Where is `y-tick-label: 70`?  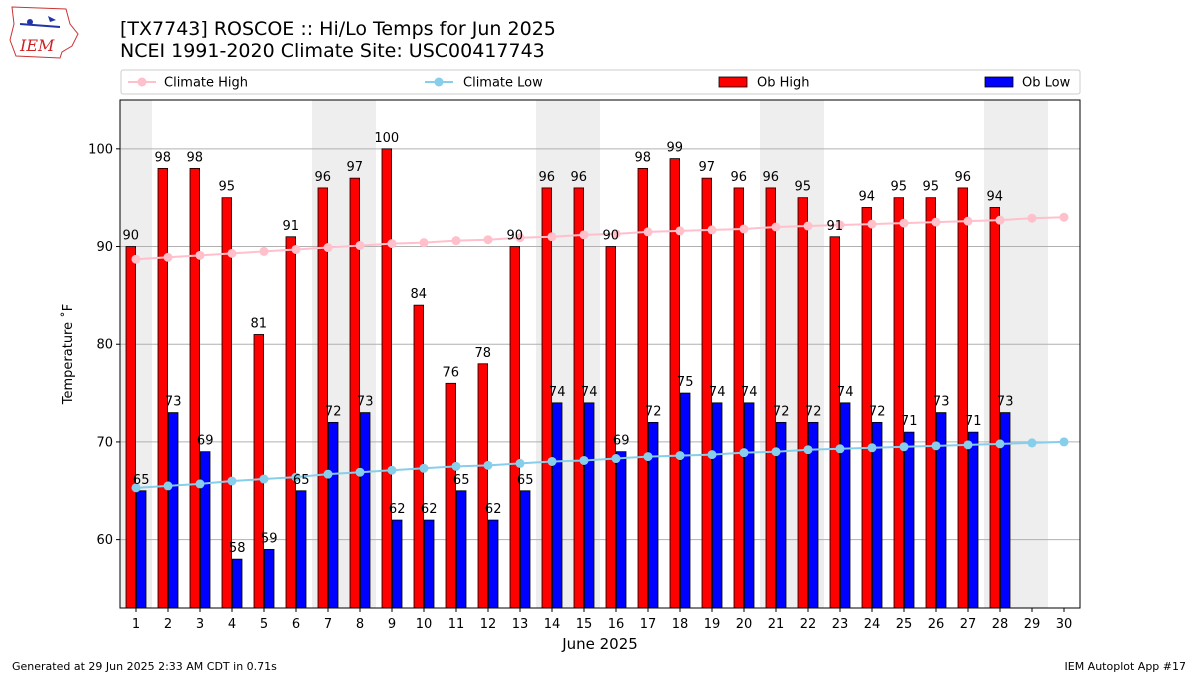 y-tick-label: 70 is located at coordinates (104, 442).